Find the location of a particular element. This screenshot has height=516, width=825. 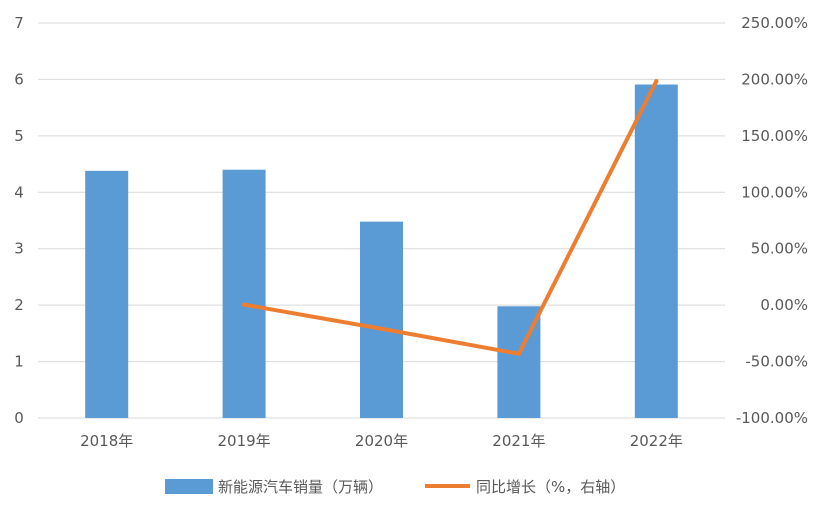

right-tick-label: 50.00% is located at coordinates (779, 249).